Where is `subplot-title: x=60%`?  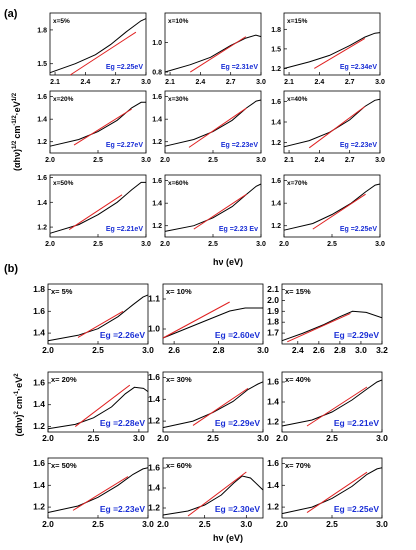
subplot-title: x=60% is located at coordinates (178, 183).